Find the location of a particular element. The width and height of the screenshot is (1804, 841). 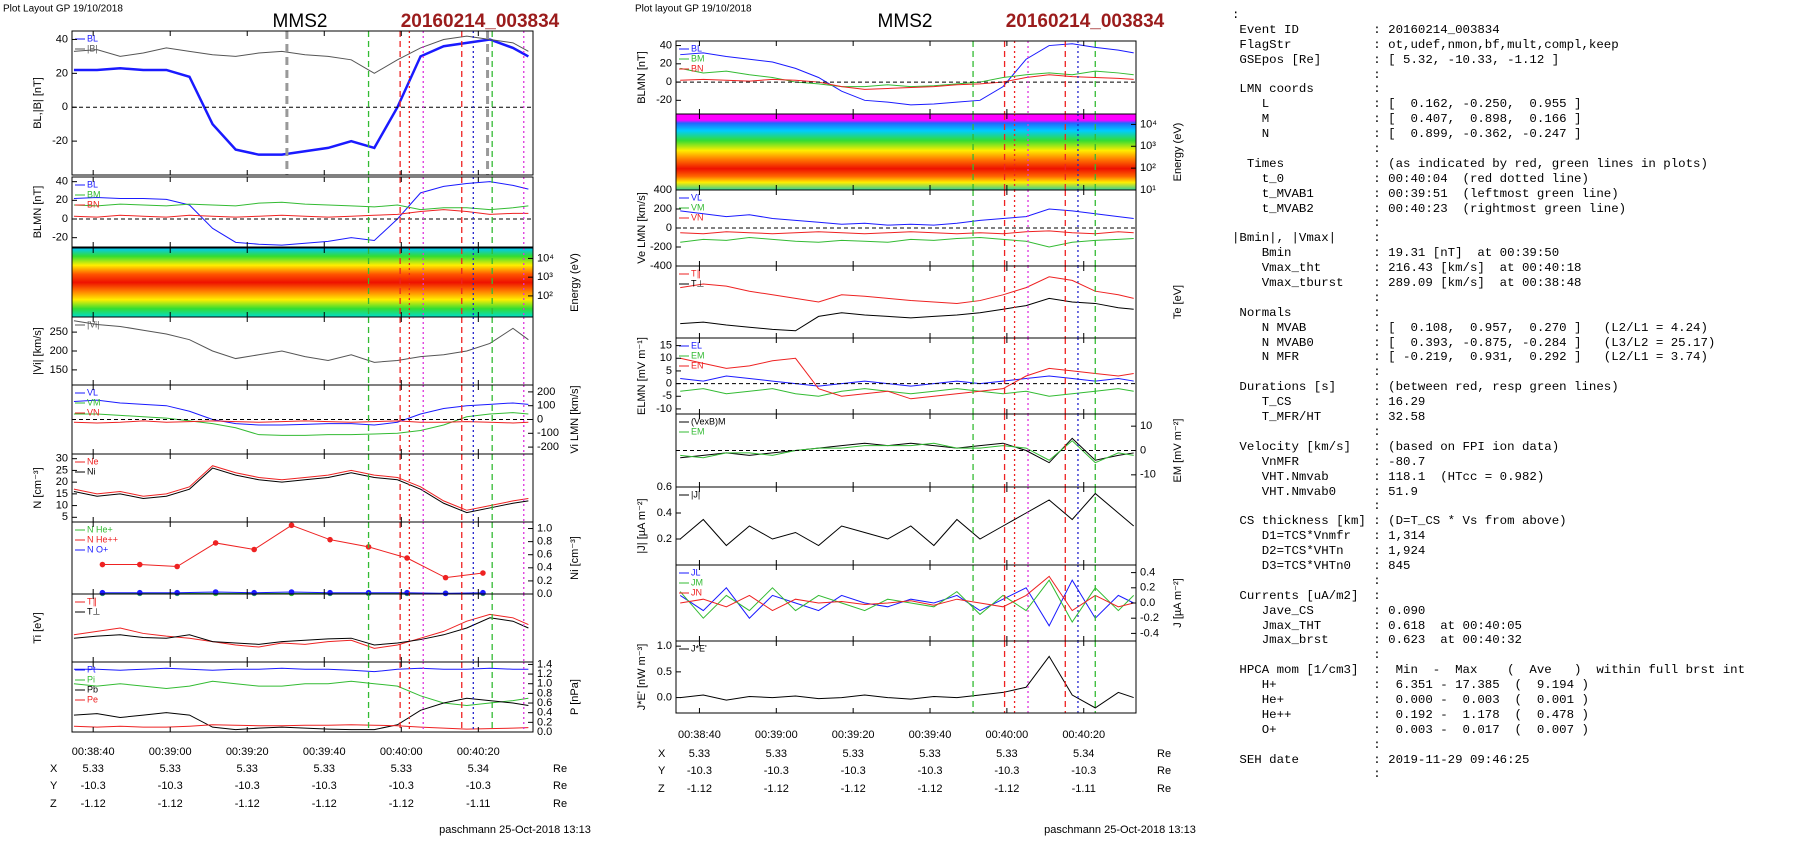

y-tick-label: 10² is located at coordinates (545, 296).